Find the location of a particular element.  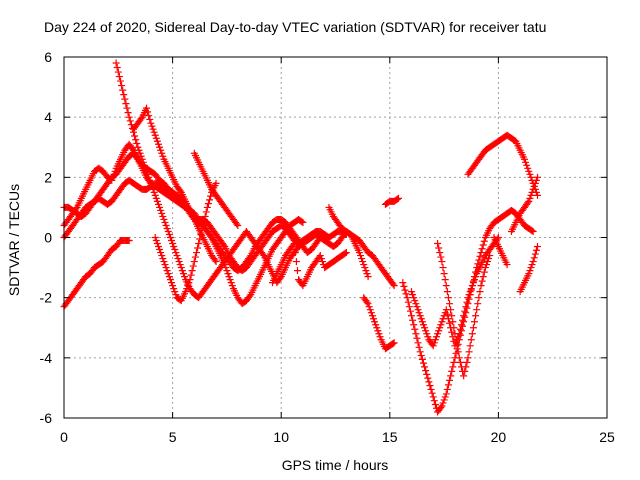

x-tick-label: 15 is located at coordinates (390, 437).